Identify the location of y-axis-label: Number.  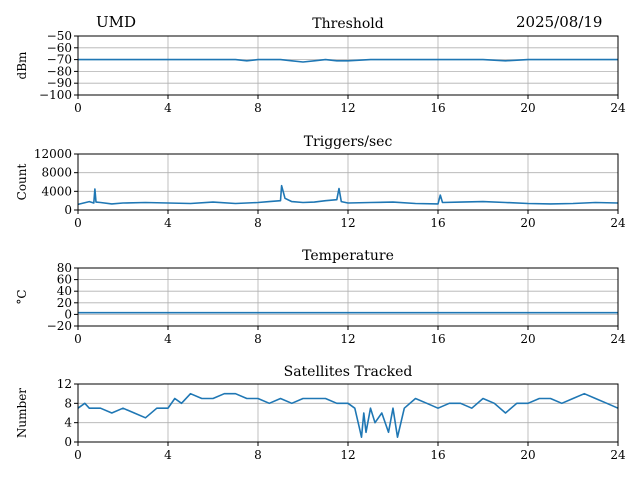
(22, 413).